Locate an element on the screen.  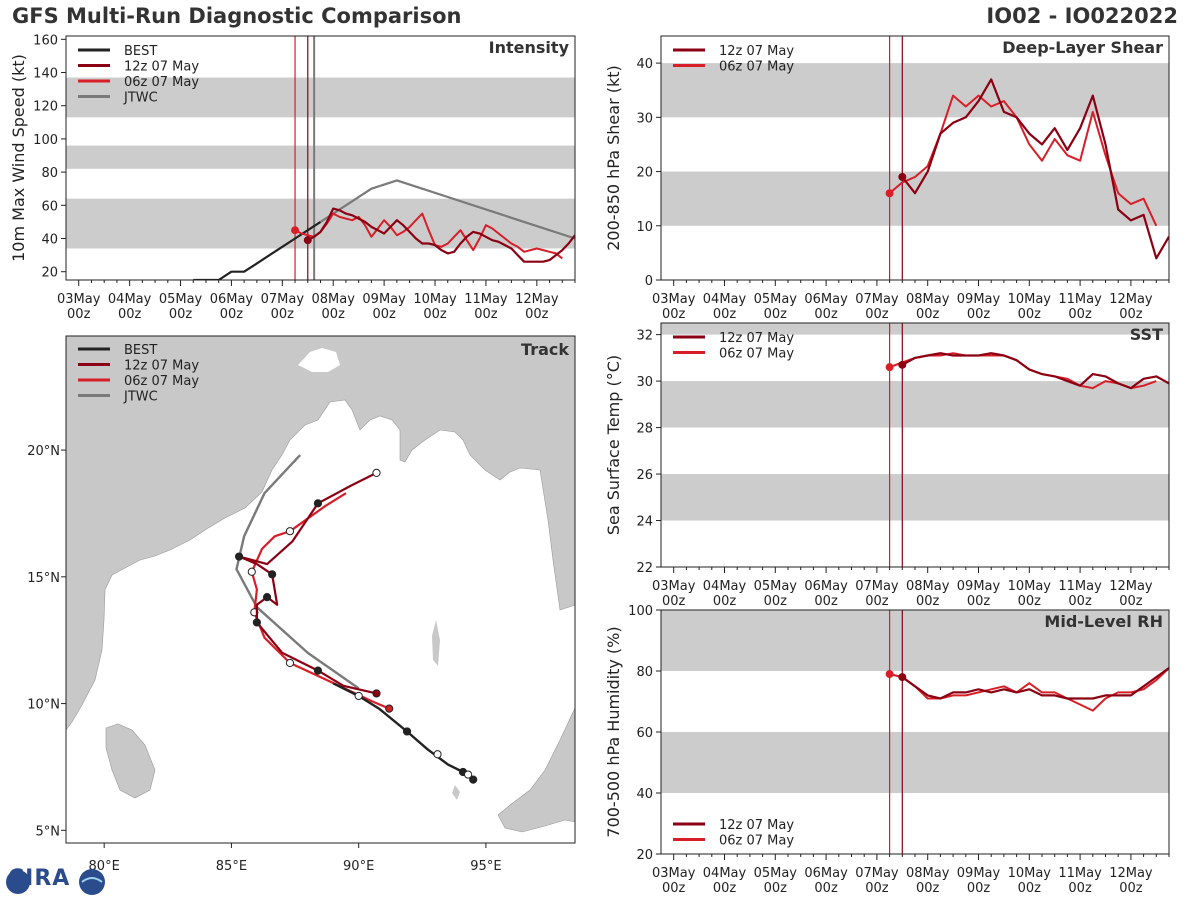
sst-ytick-label-4: 30 is located at coordinates (644, 382).